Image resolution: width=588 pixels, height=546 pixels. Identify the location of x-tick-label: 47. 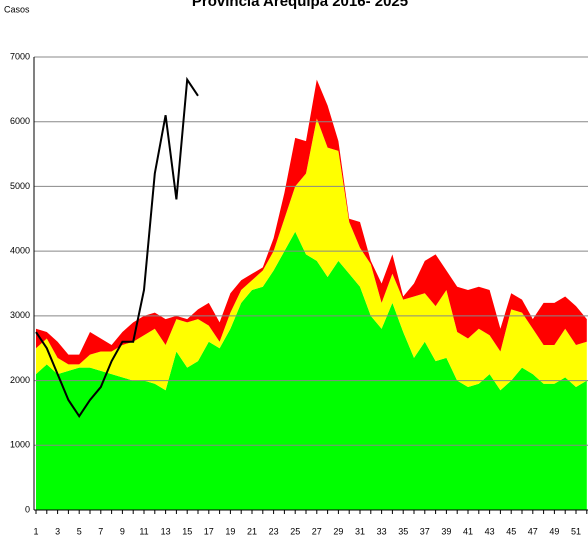
(533, 531).